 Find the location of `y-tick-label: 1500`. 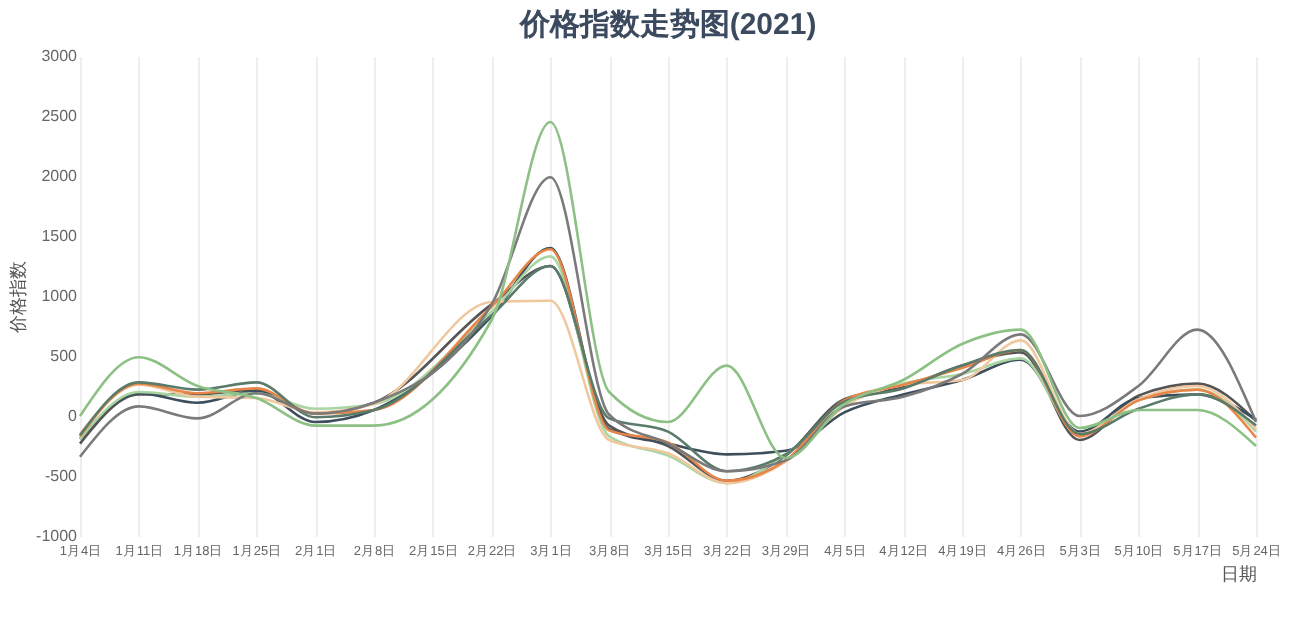

y-tick-label: 1500 is located at coordinates (60, 236).